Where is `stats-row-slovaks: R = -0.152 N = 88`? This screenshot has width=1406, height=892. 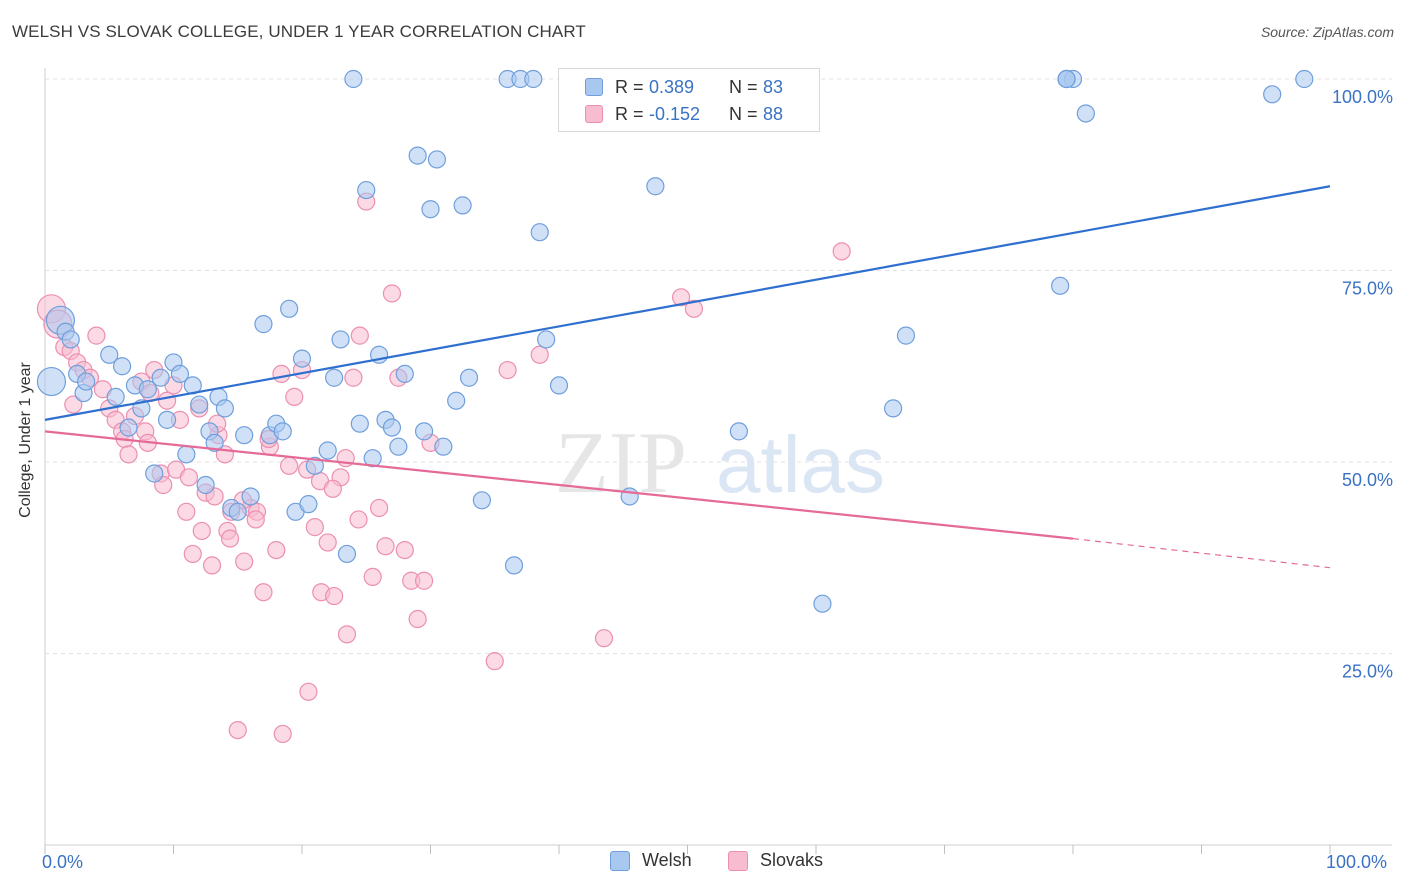
stats-row-slovaks: R = -0.152 N = 88 is located at coordinates (671, 114).